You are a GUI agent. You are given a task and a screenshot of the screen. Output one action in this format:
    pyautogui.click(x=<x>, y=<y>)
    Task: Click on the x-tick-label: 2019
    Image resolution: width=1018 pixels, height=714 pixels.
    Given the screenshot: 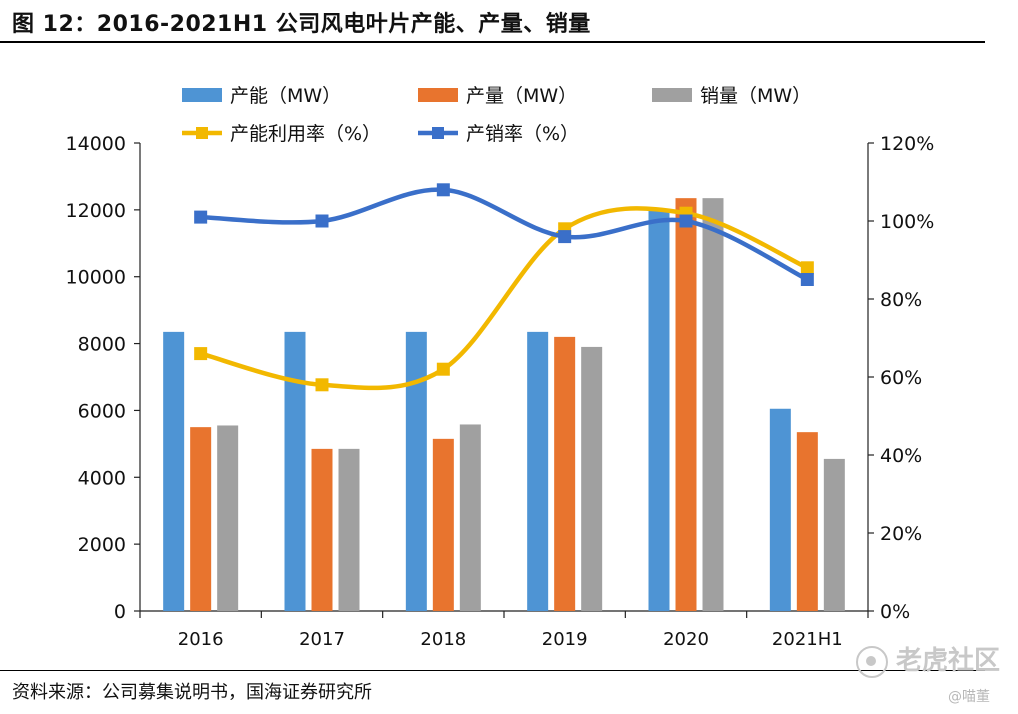 What is the action you would take?
    pyautogui.click(x=565, y=639)
    